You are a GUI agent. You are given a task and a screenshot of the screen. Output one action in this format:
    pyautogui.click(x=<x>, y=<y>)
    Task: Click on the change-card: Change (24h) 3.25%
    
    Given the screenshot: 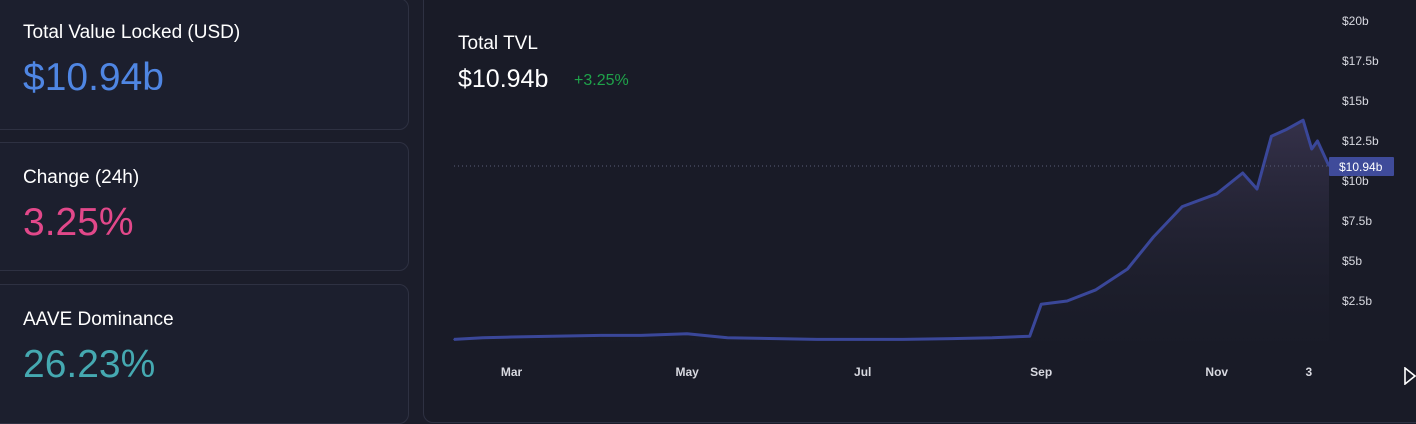 What is the action you would take?
    pyautogui.click(x=204, y=206)
    